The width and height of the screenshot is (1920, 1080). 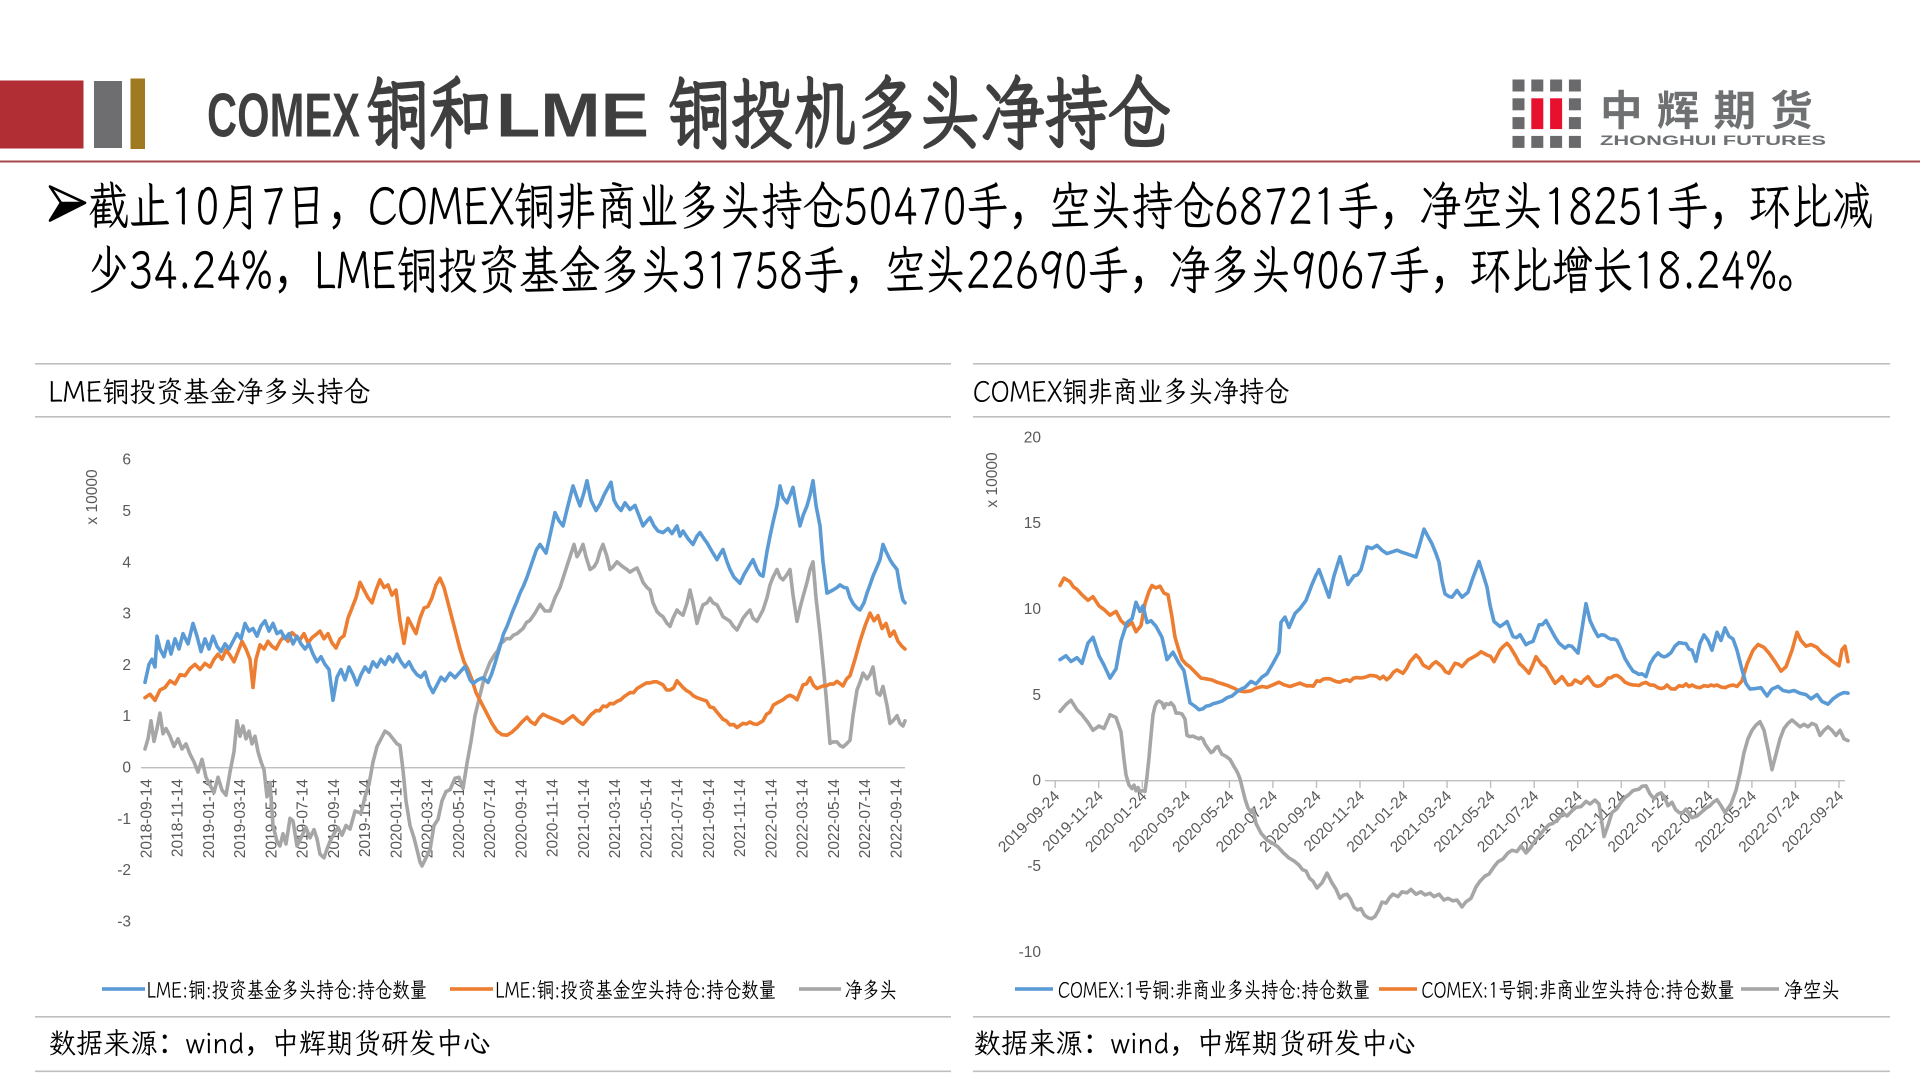 I want to click on svg-text: 2021-11-14, so click(x=740, y=818).